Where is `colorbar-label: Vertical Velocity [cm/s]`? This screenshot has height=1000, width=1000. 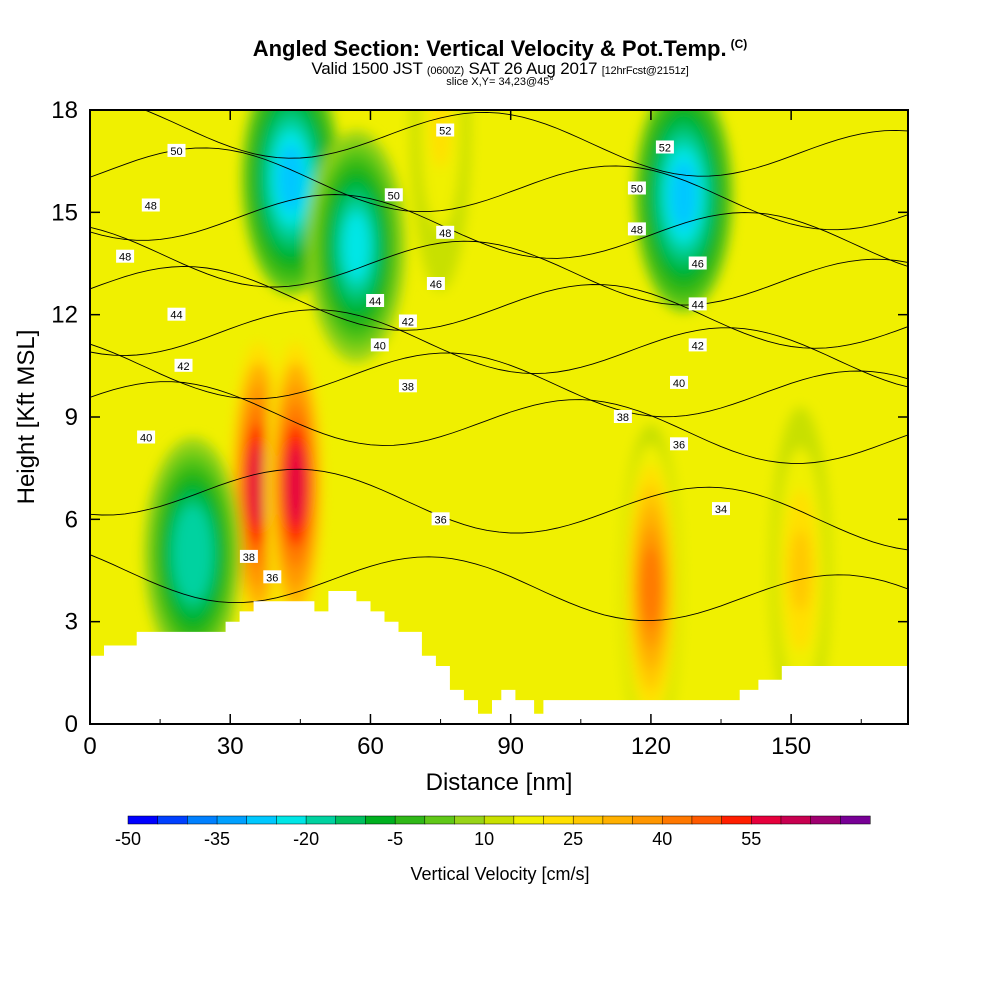
colorbar-label: Vertical Velocity [cm/s] is located at coordinates (499, 874).